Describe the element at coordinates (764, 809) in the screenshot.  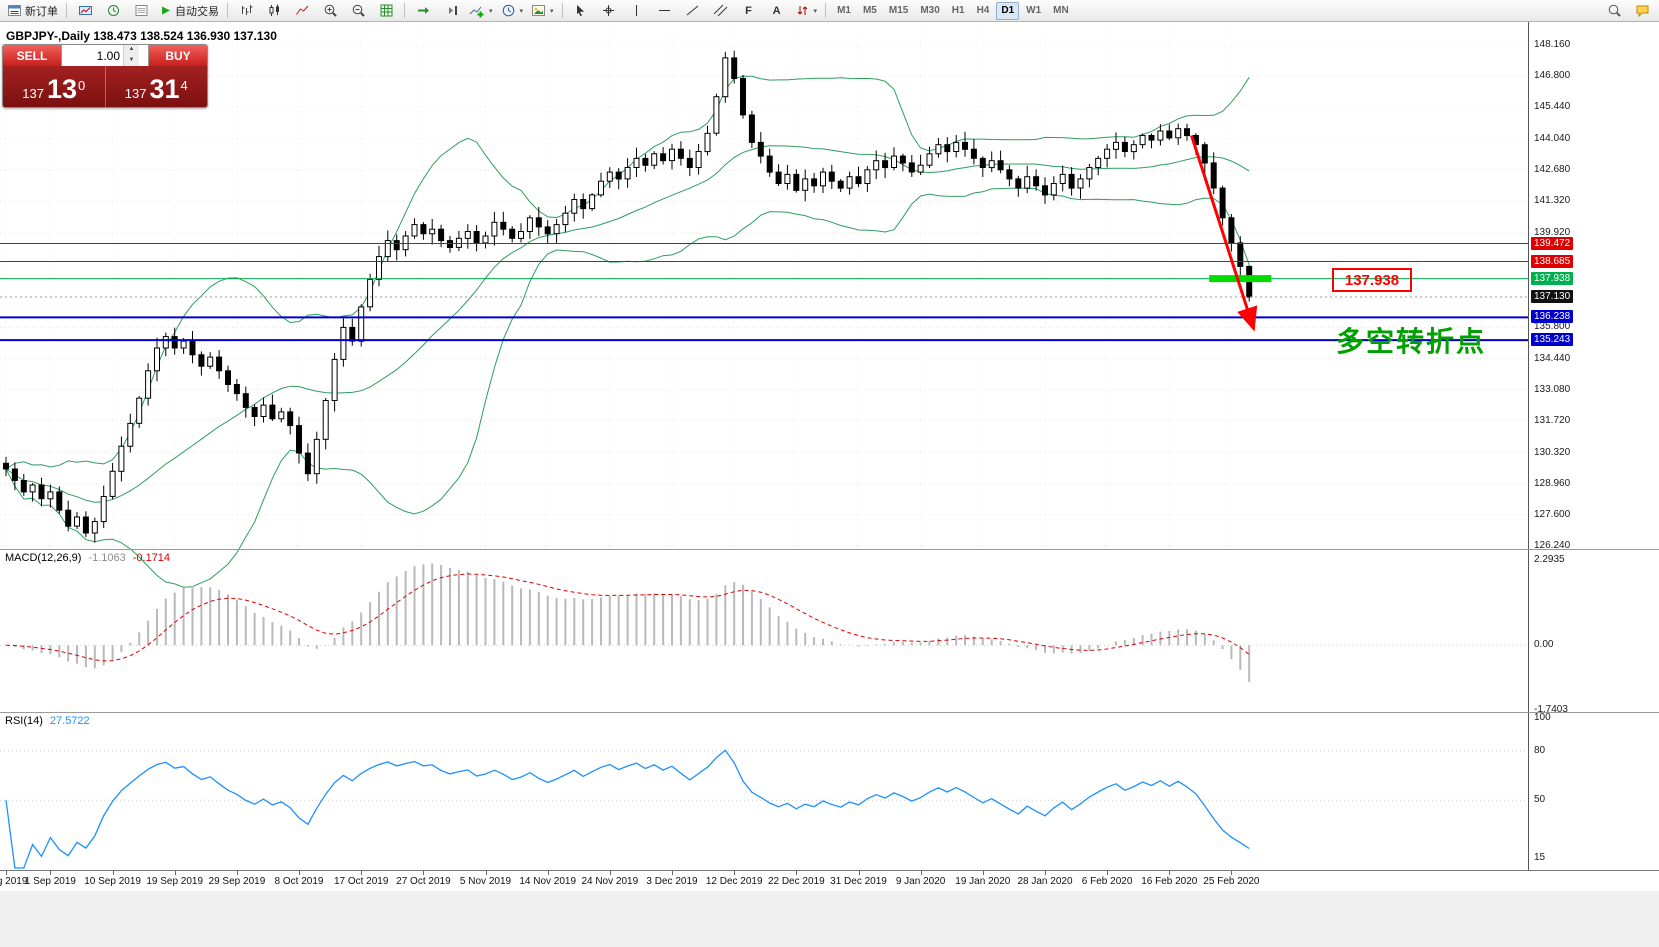
I see `rsi-panel-layer` at that location.